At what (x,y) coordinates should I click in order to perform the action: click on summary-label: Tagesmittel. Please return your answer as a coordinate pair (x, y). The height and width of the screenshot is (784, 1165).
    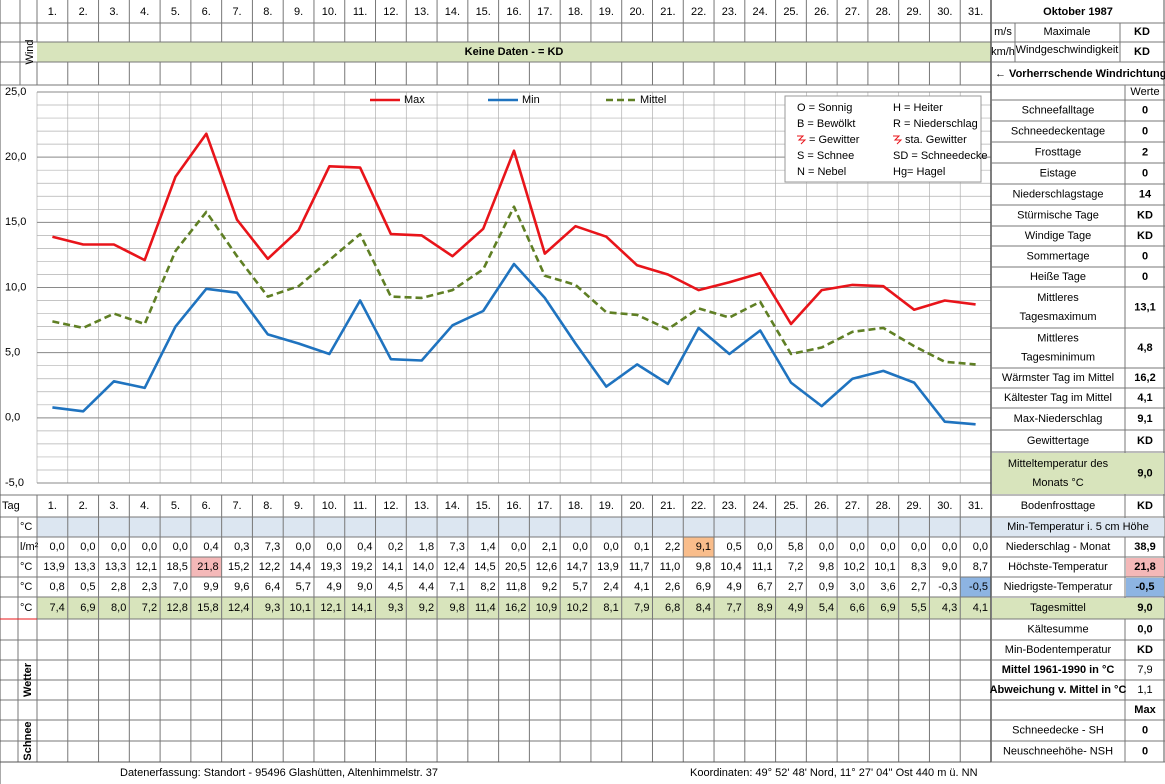
    Looking at the image, I should click on (1058, 608).